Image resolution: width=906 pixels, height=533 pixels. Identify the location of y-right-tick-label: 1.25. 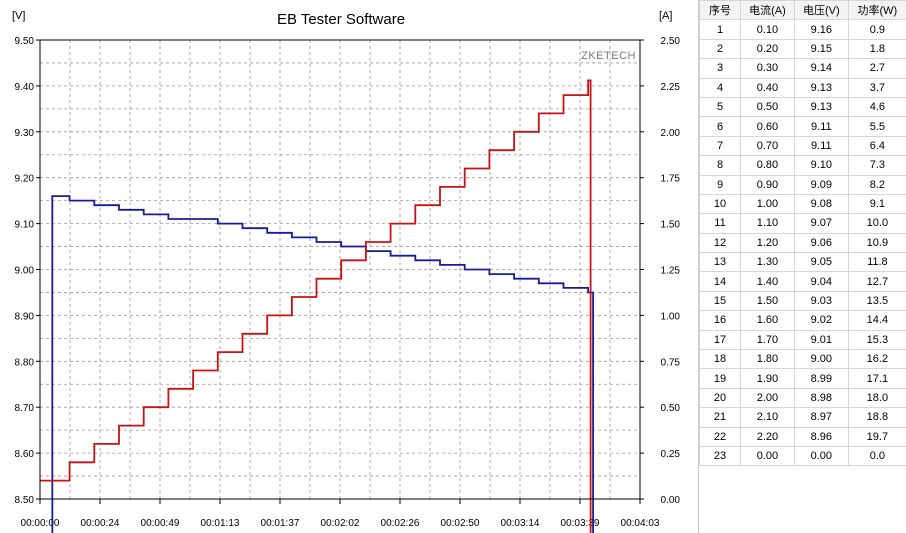
(671, 271).